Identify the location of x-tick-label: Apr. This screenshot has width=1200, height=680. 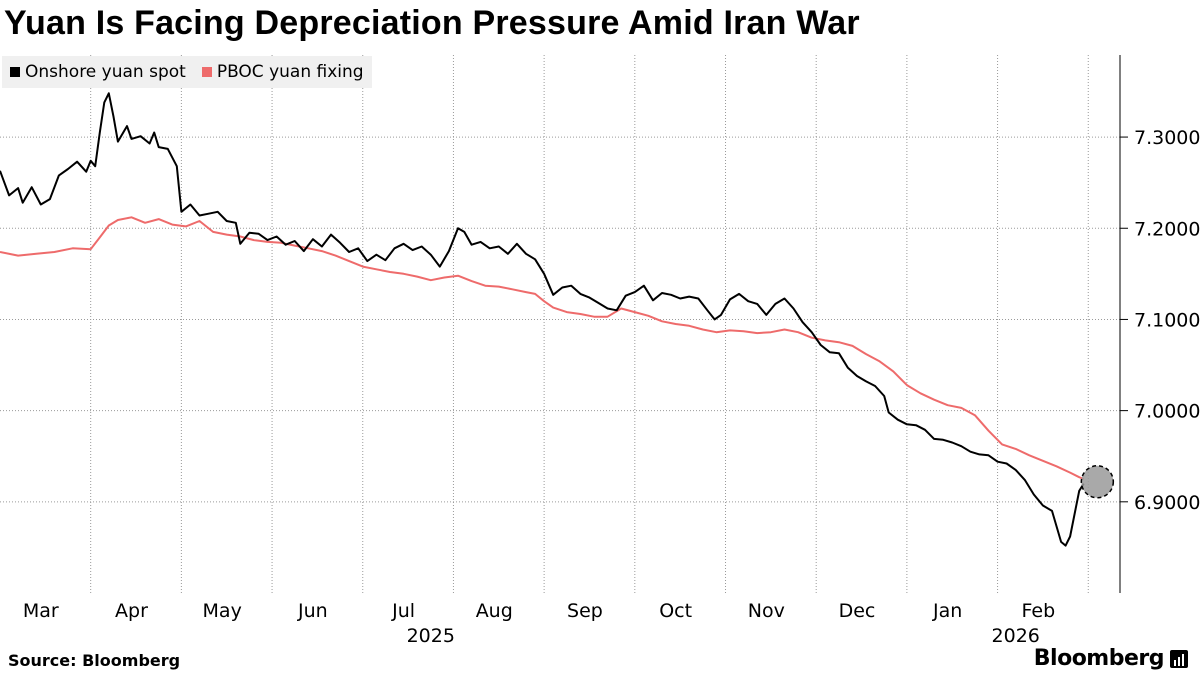
(131, 611).